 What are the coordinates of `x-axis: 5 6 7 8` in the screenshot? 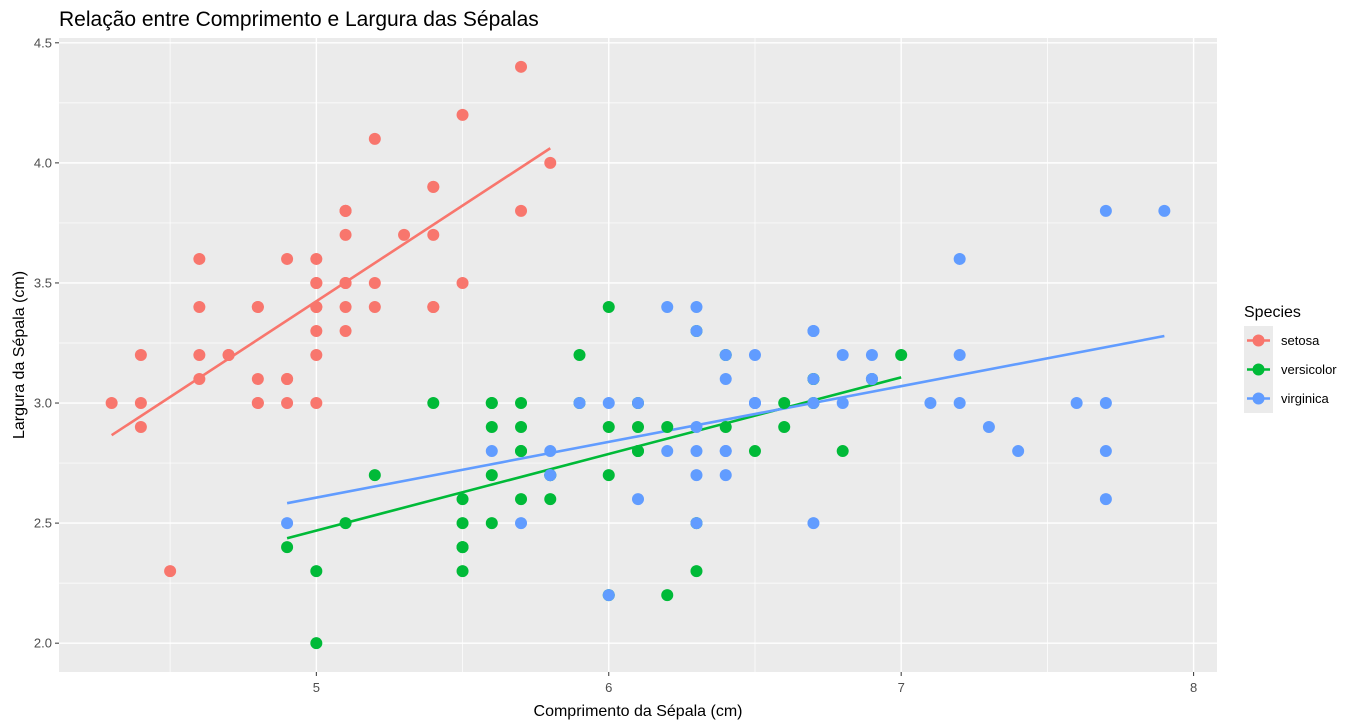 It's located at (755, 683).